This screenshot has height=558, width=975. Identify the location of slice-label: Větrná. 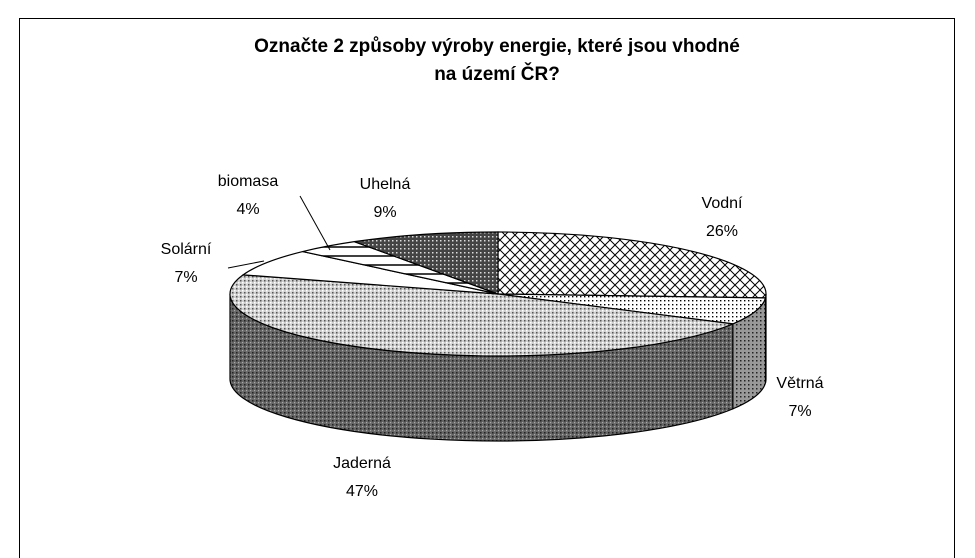
(799, 383).